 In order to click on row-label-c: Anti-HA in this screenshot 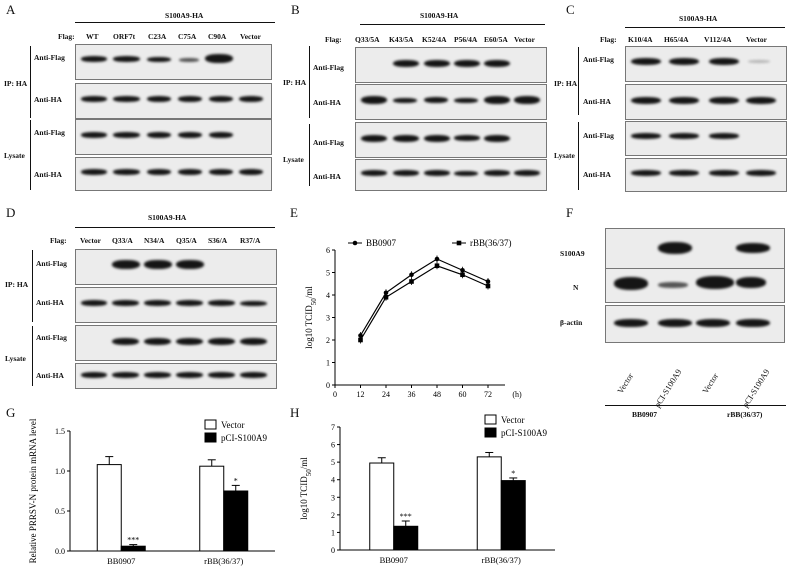, I will do `click(597, 101)`.